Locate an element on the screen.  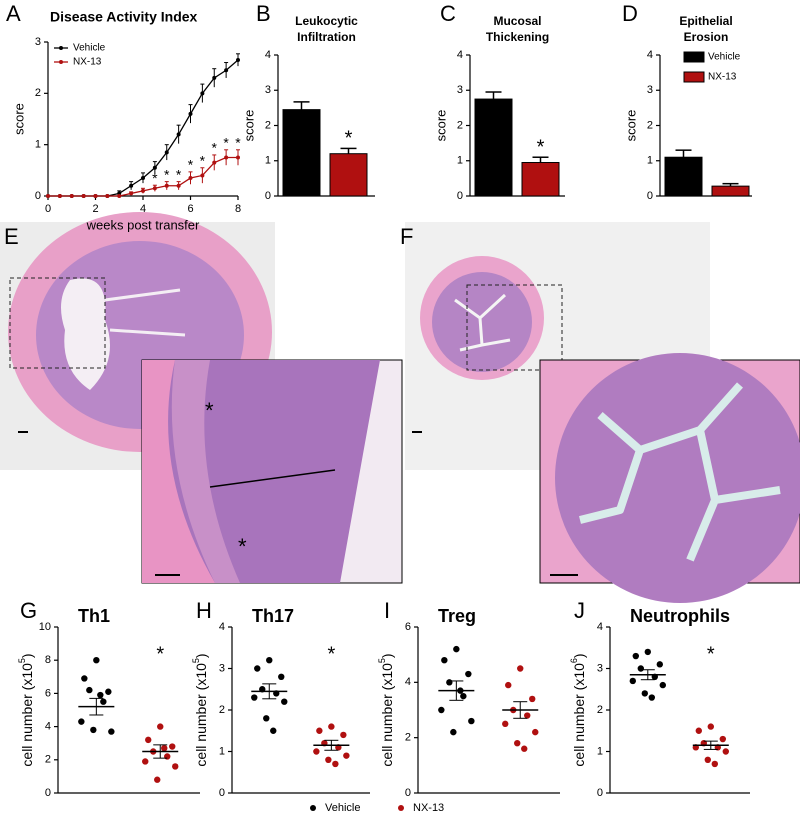
chart-title: Leukocytic is located at coordinates (326, 21).